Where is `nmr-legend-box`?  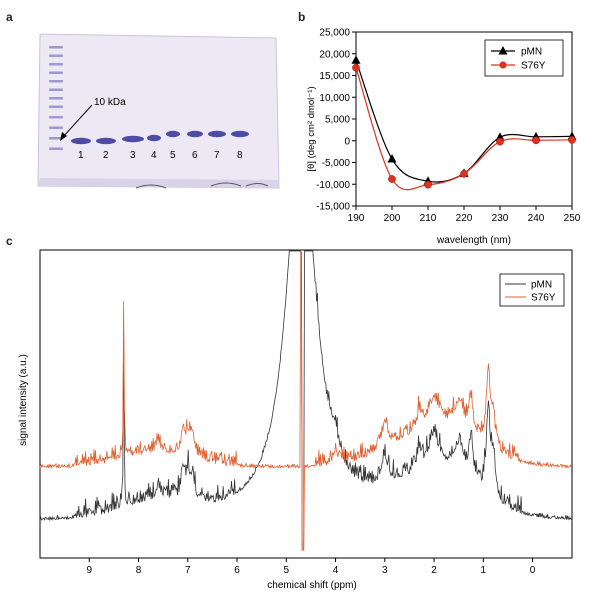 nmr-legend-box is located at coordinates (532, 290).